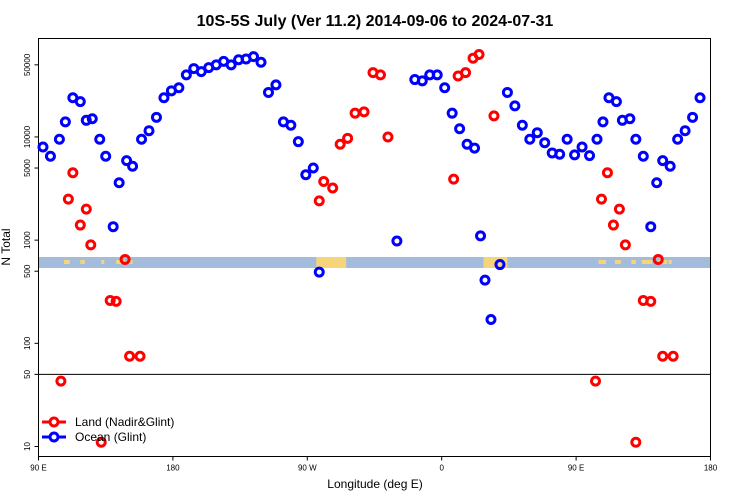  What do you see at coordinates (27, 168) in the screenshot?
I see `y-tick-label: 5000` at bounding box center [27, 168].